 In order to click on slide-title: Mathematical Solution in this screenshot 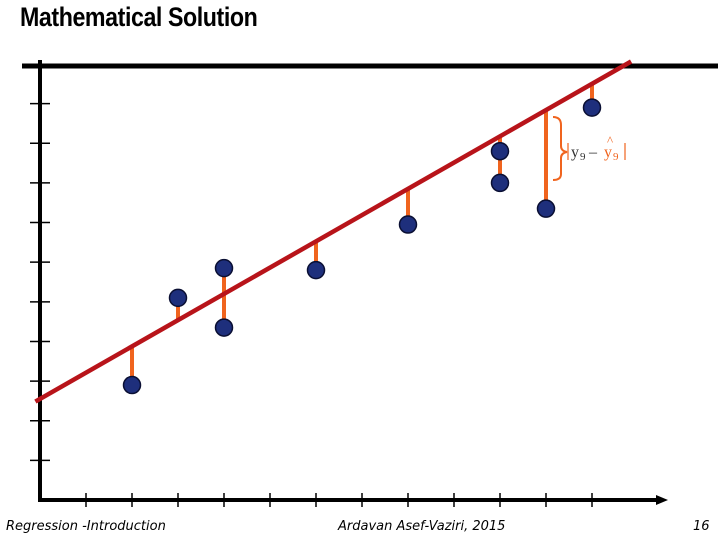, I will do `click(139, 17)`.